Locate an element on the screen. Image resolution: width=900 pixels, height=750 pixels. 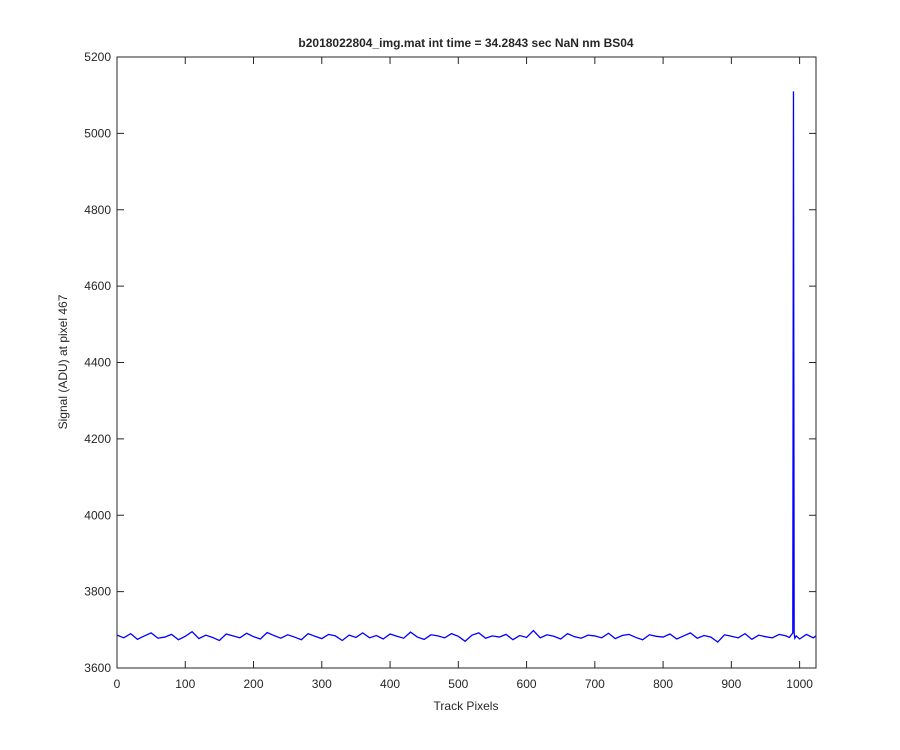
y-tick-label: 3600 is located at coordinates (97, 668).